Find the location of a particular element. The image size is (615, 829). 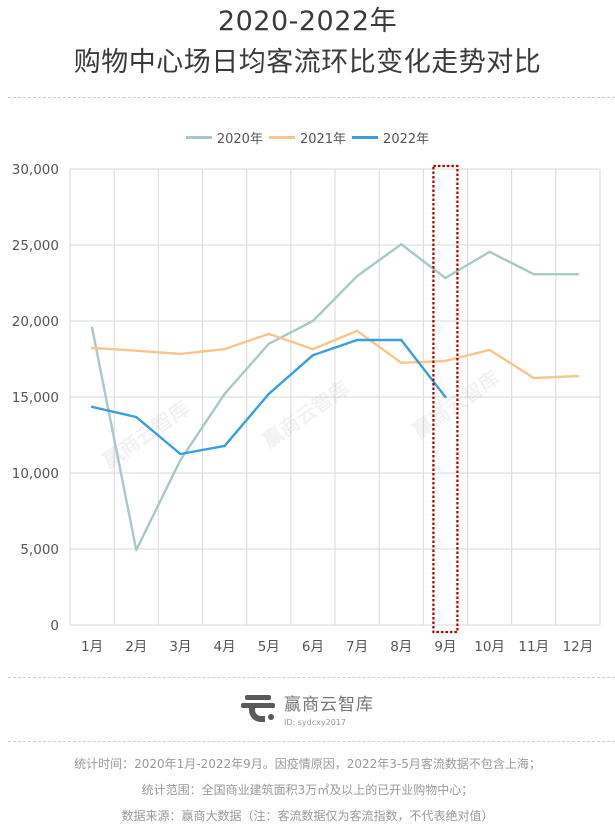

x-tick-label: 4月 is located at coordinates (225, 647).